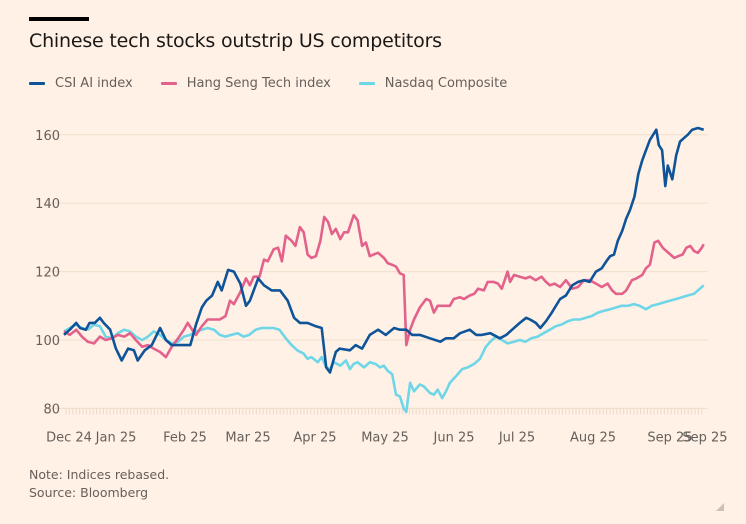 The height and width of the screenshot is (524, 746). What do you see at coordinates (314, 437) in the screenshot?
I see `x-tick-label: Apr 25` at bounding box center [314, 437].